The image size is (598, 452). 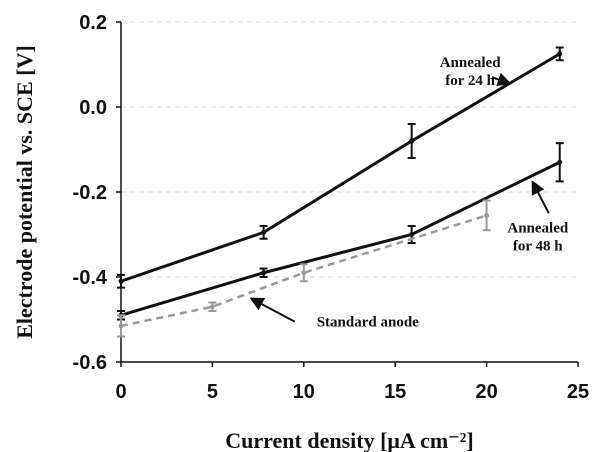 What do you see at coordinates (538, 217) in the screenshot?
I see `annotation: Annealed for 48 h` at bounding box center [538, 217].